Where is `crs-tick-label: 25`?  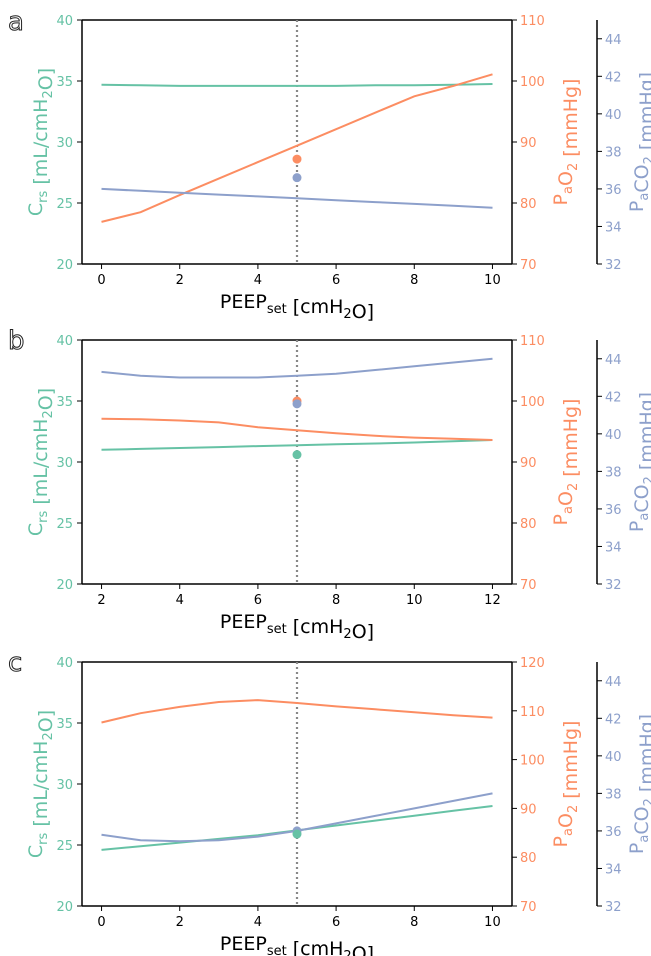 crs-tick-label: 25 is located at coordinates (64, 524).